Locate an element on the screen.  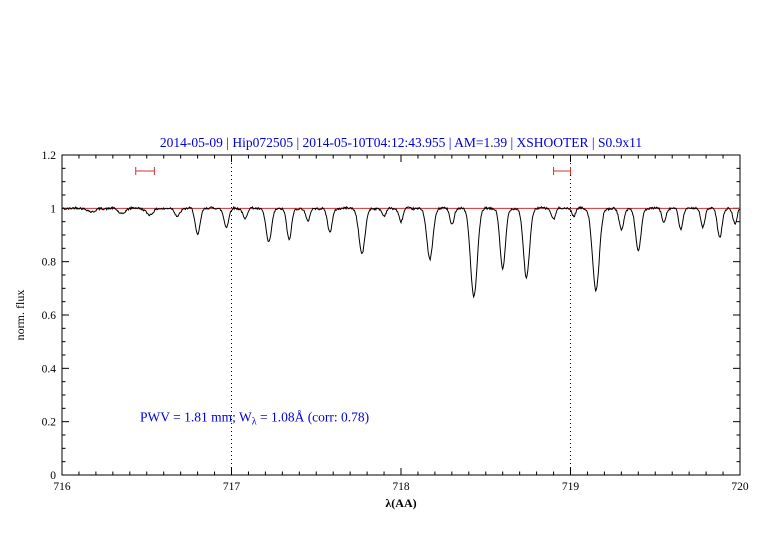
x-tick-label: 720 is located at coordinates (740, 487).